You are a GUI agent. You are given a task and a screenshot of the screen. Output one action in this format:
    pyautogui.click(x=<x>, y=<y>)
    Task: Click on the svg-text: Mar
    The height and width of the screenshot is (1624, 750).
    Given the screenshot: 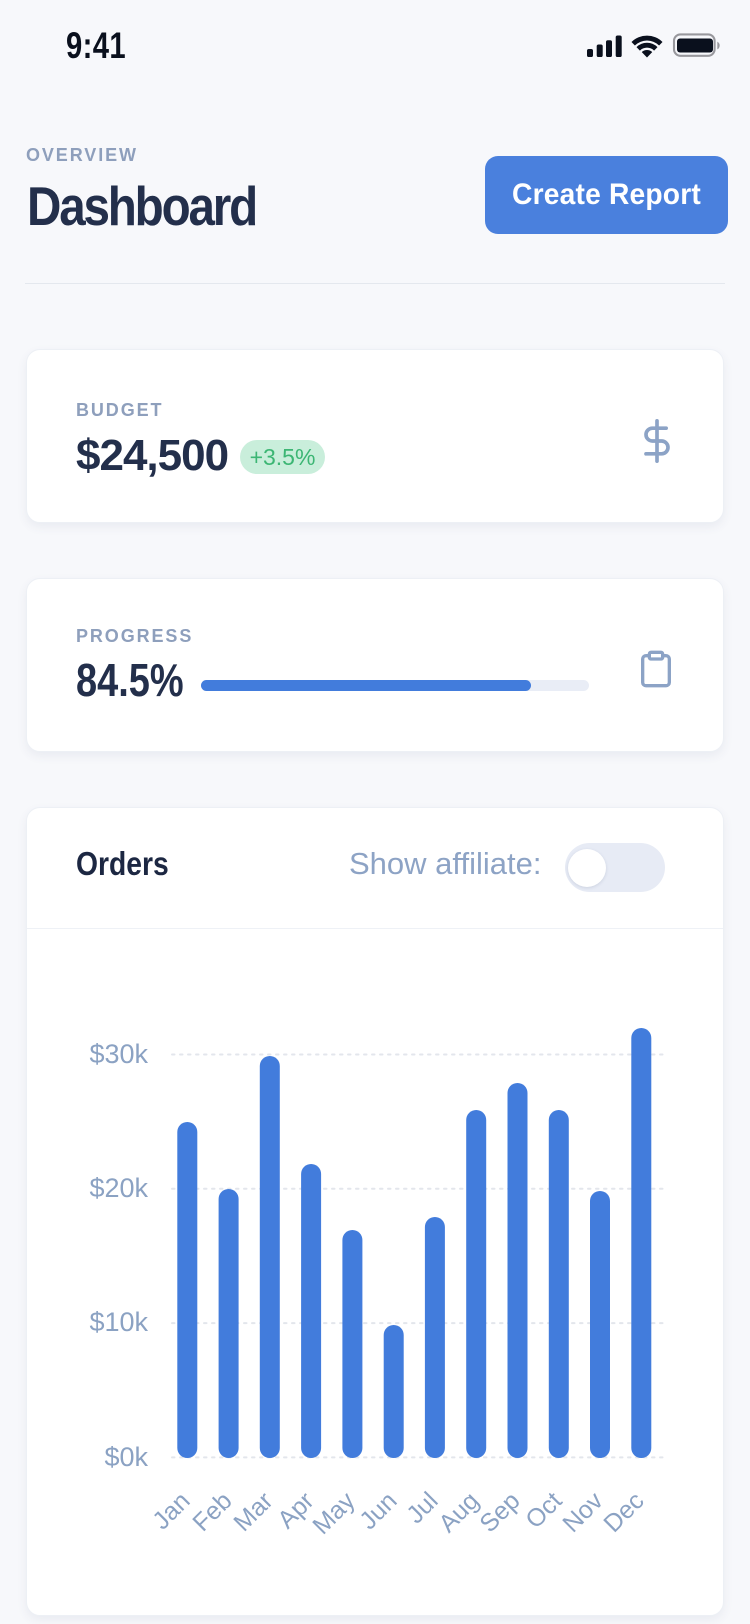 What is the action you would take?
    pyautogui.click(x=253, y=1512)
    